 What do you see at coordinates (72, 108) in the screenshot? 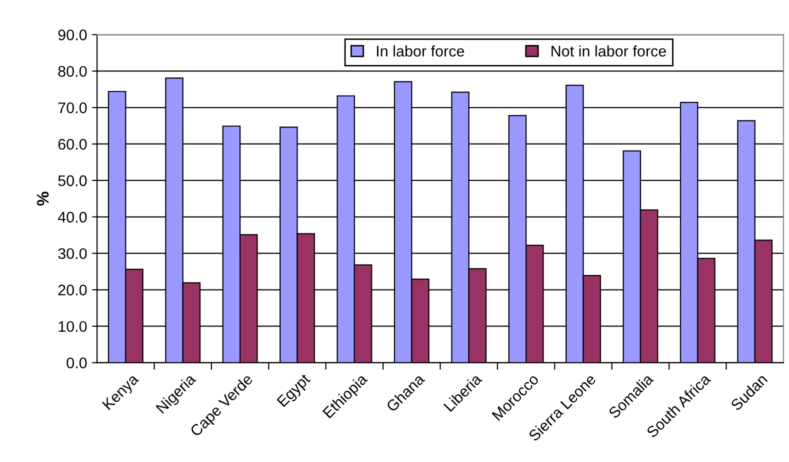
I see `y-tick-label: 70.0` at bounding box center [72, 108].